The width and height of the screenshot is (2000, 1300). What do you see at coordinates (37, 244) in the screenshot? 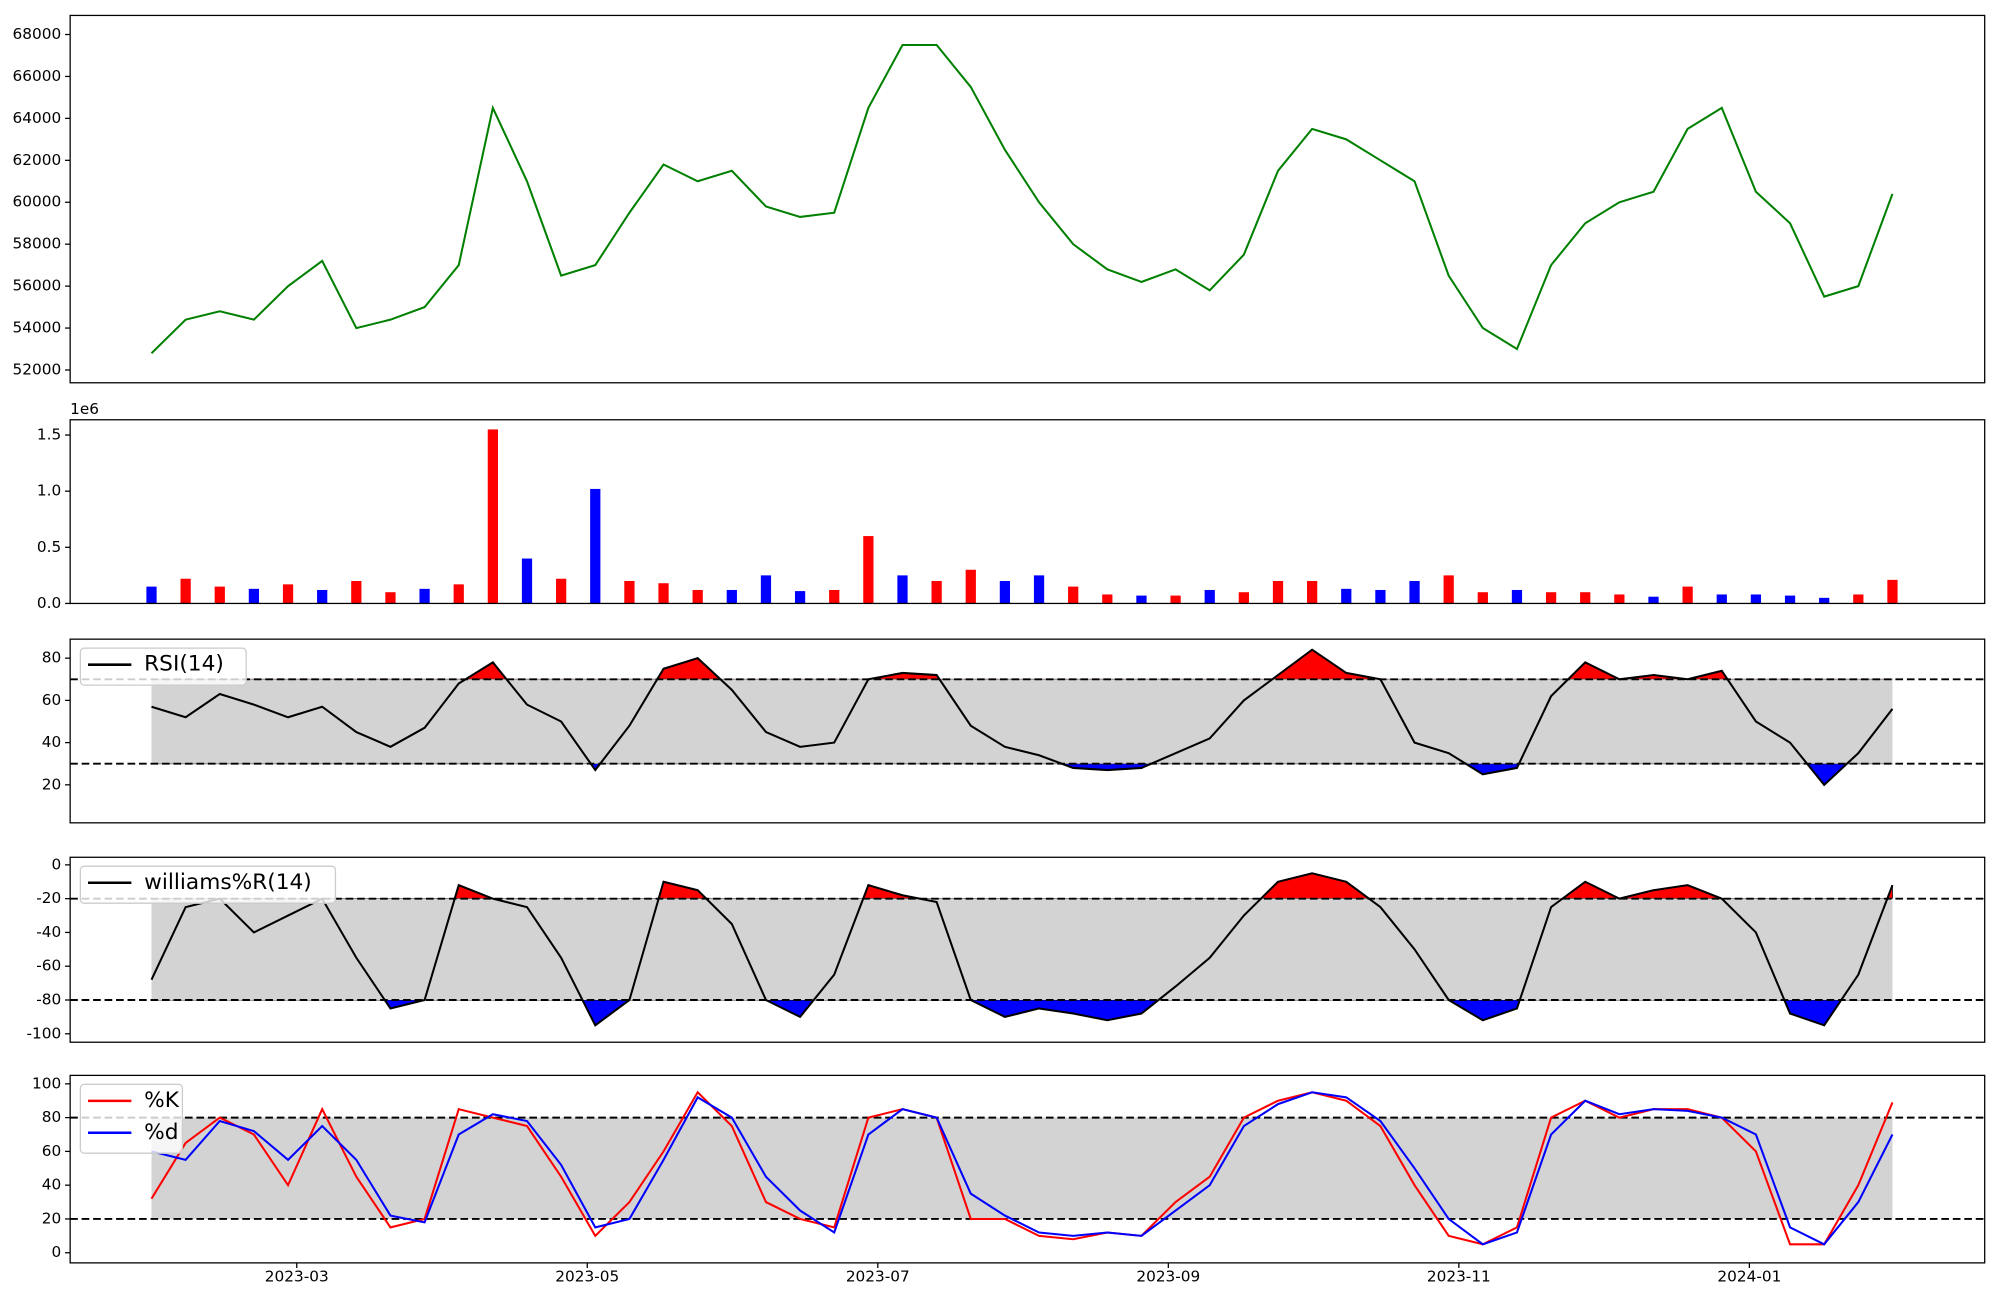
I see `y-tick-label: 58000` at bounding box center [37, 244].